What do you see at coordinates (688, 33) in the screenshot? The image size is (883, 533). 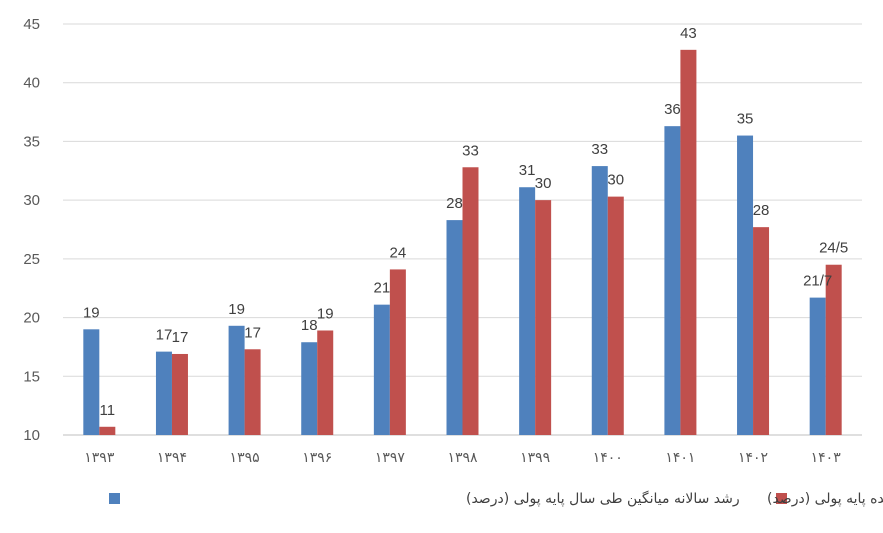 I see `data-label: 43` at bounding box center [688, 33].